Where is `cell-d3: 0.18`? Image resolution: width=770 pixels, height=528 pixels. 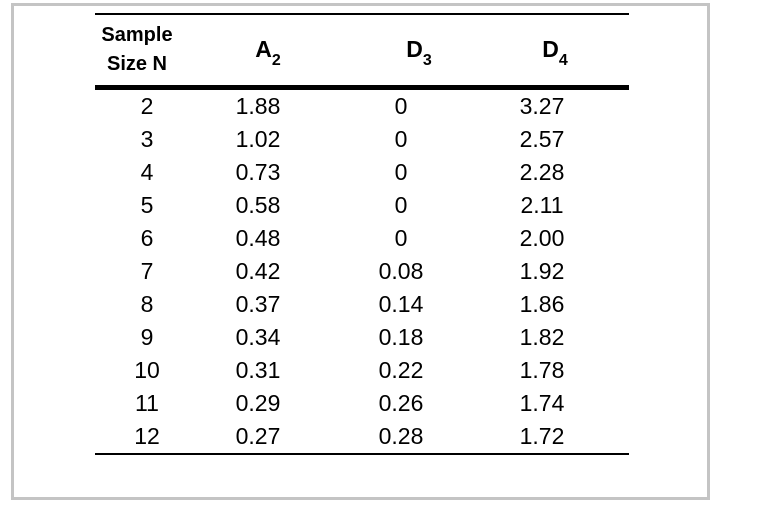
cell-d3: 0.18 is located at coordinates (401, 337).